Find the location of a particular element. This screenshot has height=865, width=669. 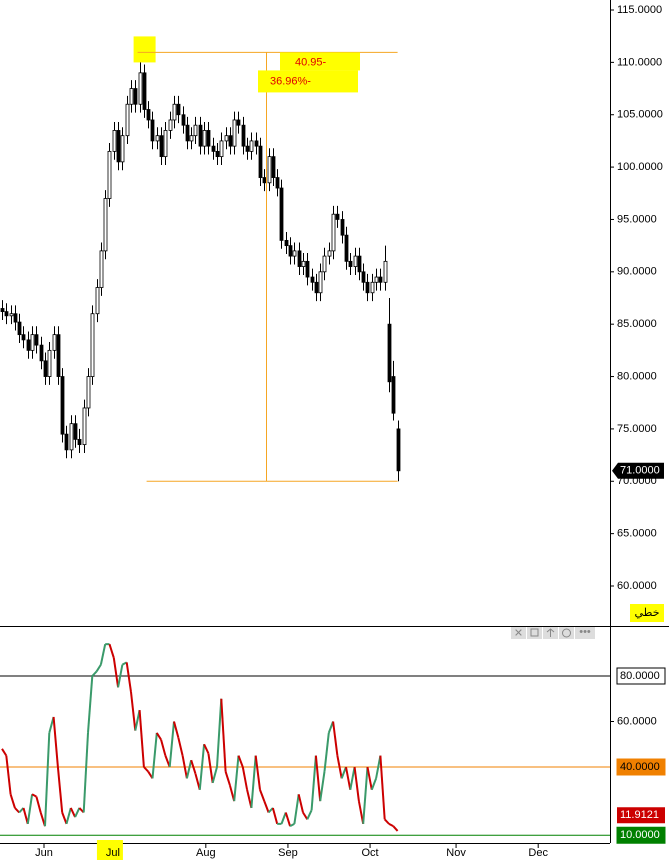

style-button: خطي is located at coordinates (647, 613).